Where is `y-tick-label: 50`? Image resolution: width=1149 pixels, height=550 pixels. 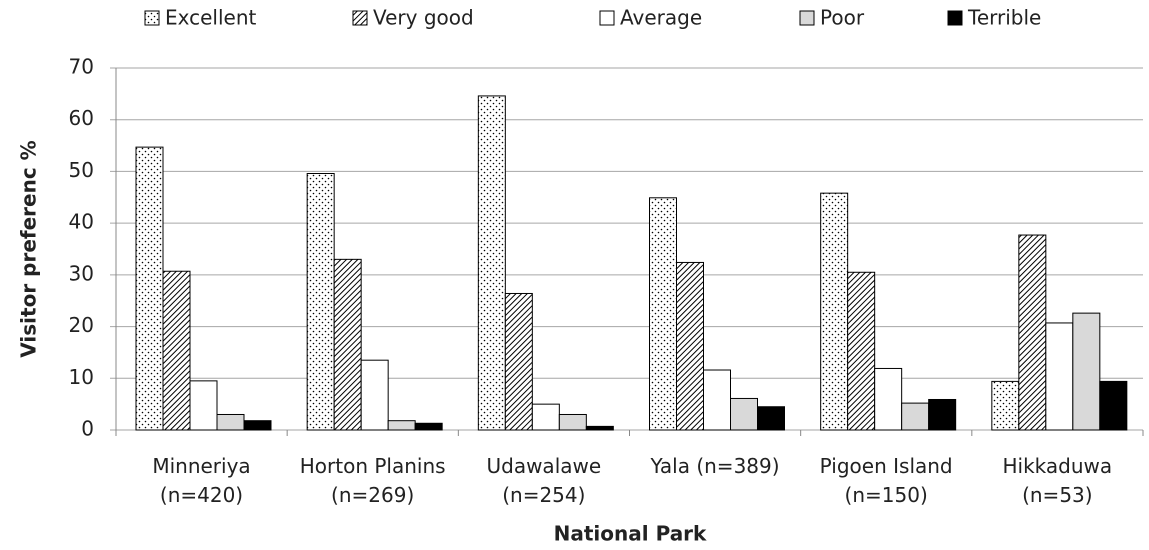 y-tick-label: 50 is located at coordinates (81, 170).